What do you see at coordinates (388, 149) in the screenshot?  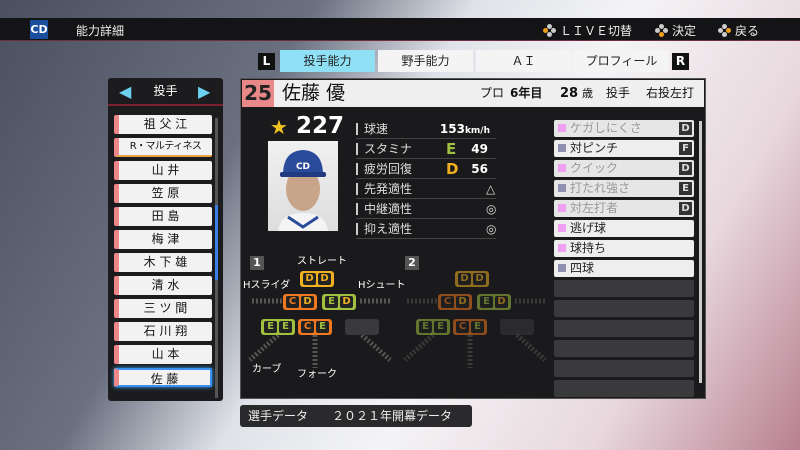 I see `stat-label: スタミナ` at bounding box center [388, 149].